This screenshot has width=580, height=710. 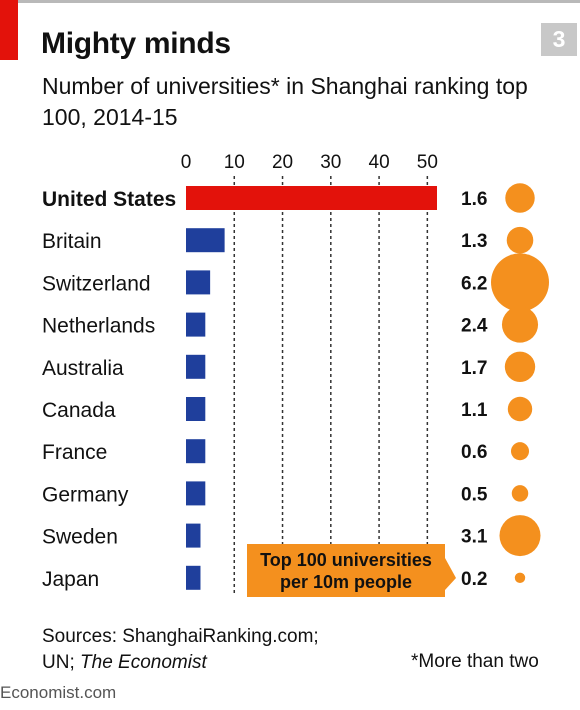 I want to click on per-capita-value: 0.5, so click(x=474, y=494).